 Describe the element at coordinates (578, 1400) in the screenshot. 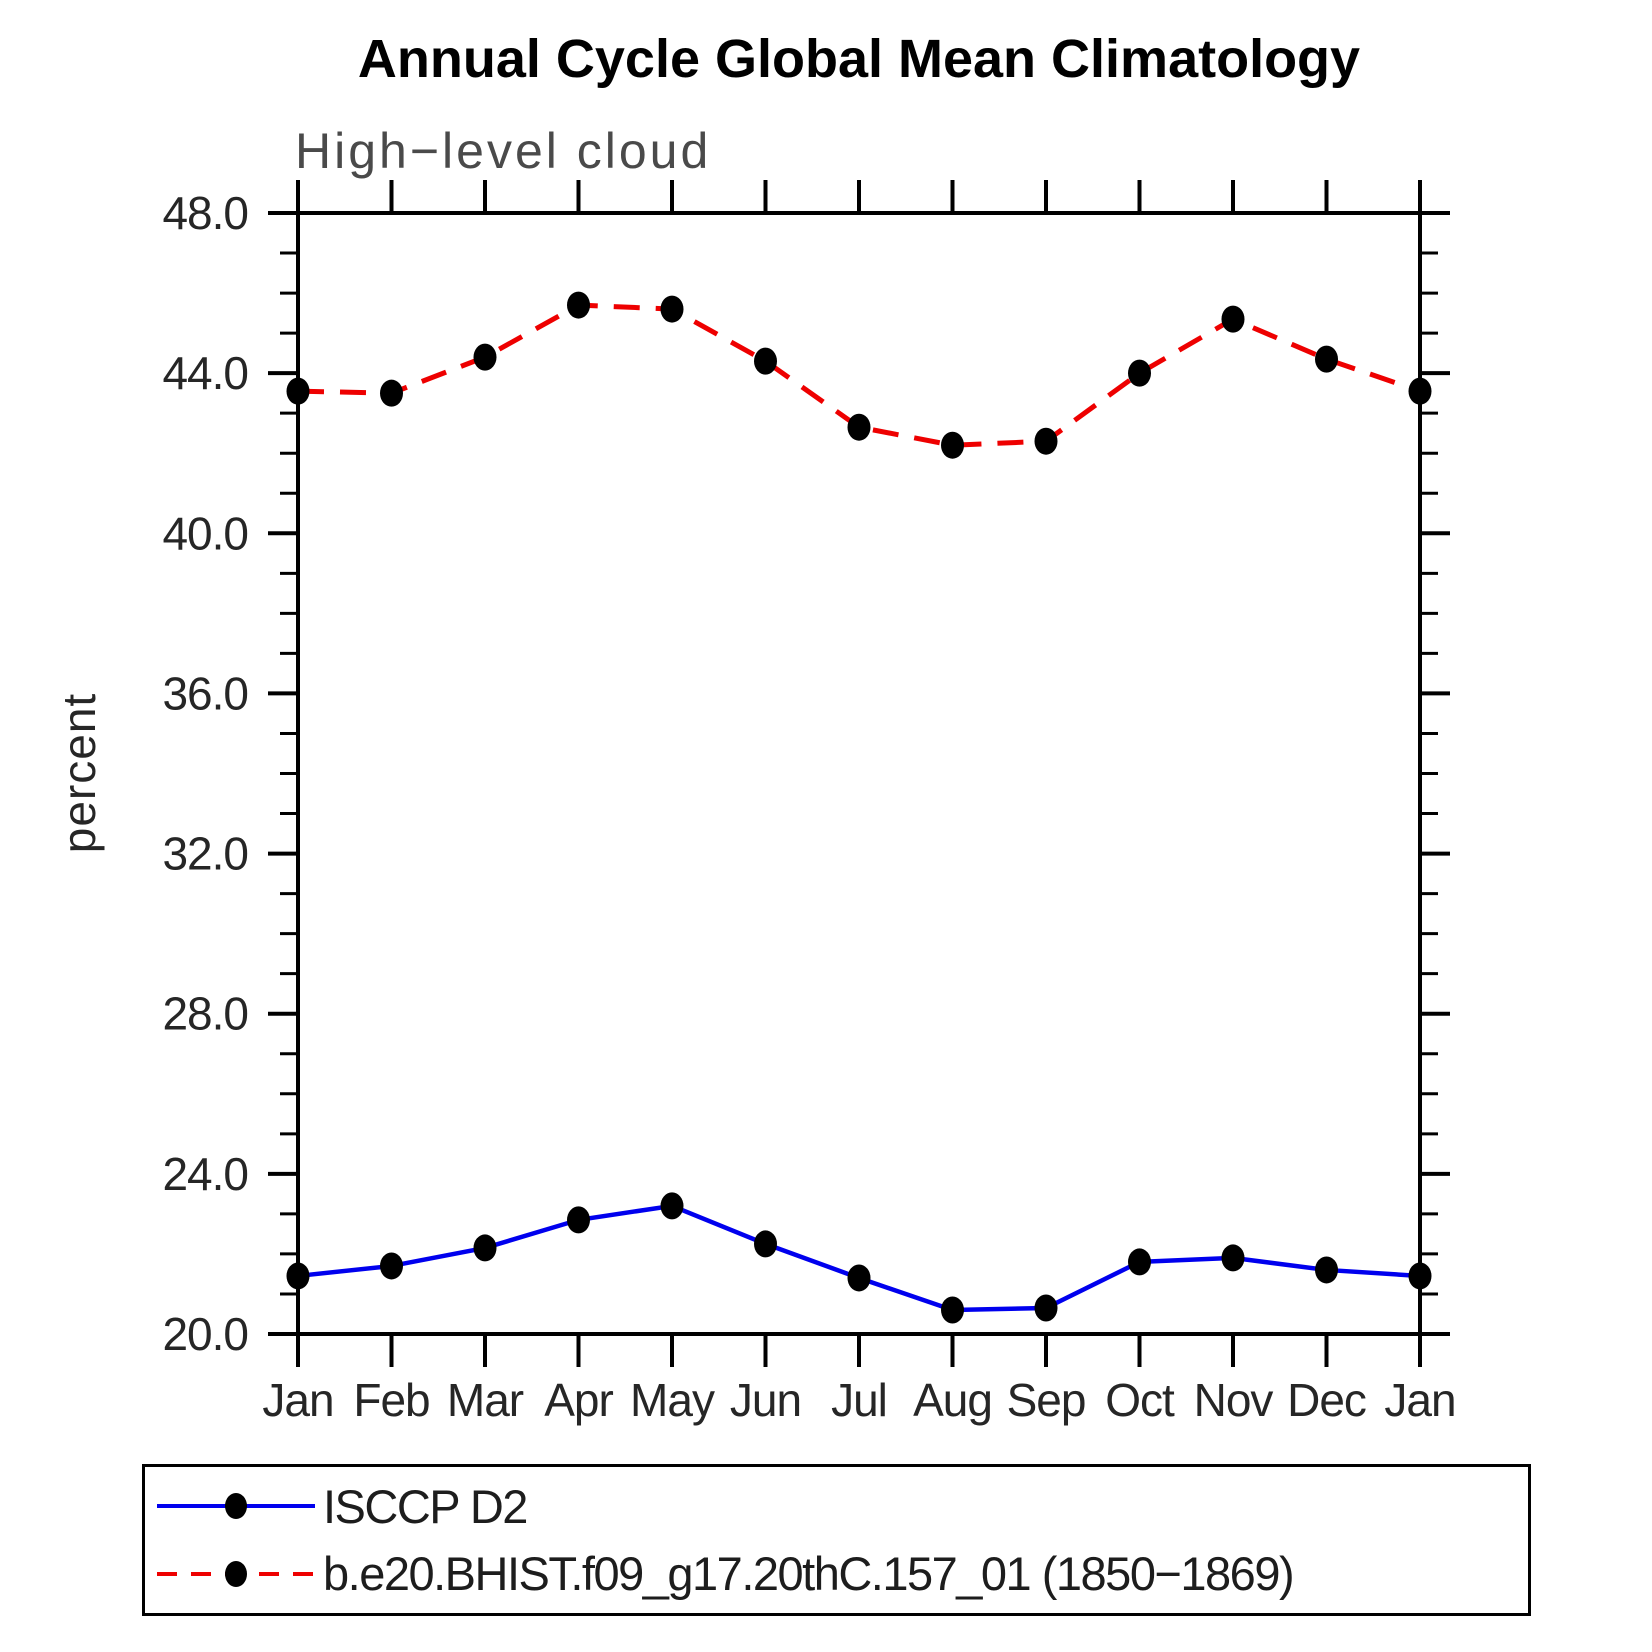

I see `x-tick-label: Apr` at that location.